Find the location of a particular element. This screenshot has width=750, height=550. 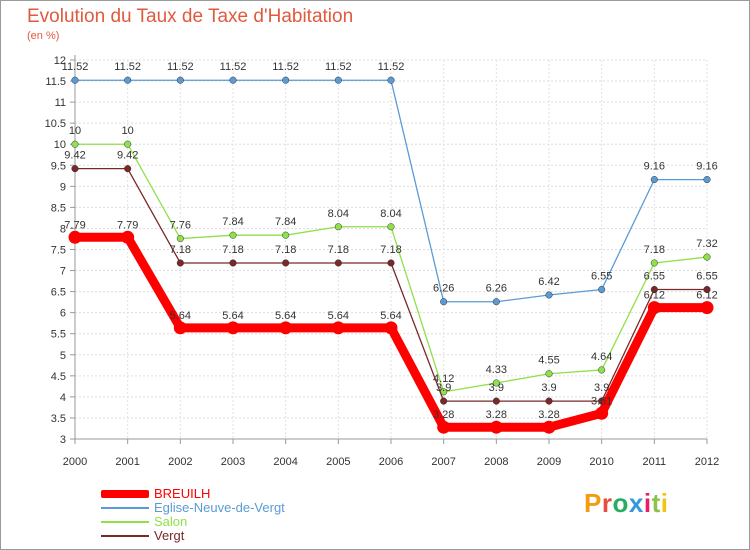

x-tick-label: 2010 is located at coordinates (601, 462).